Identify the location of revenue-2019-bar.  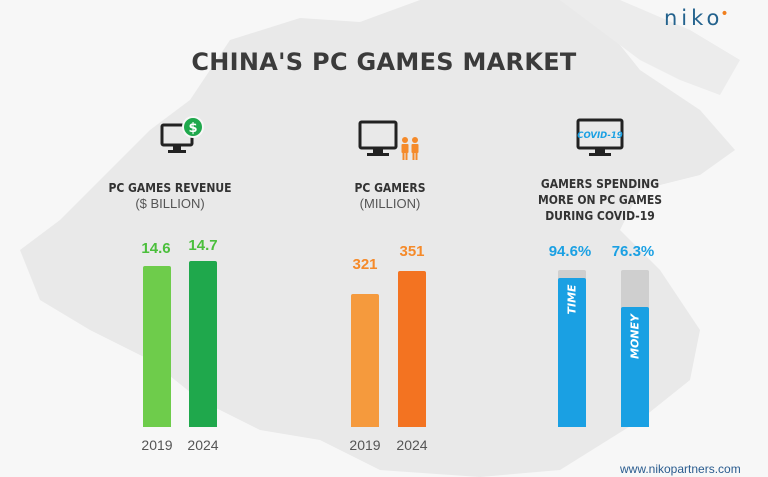
(157, 346).